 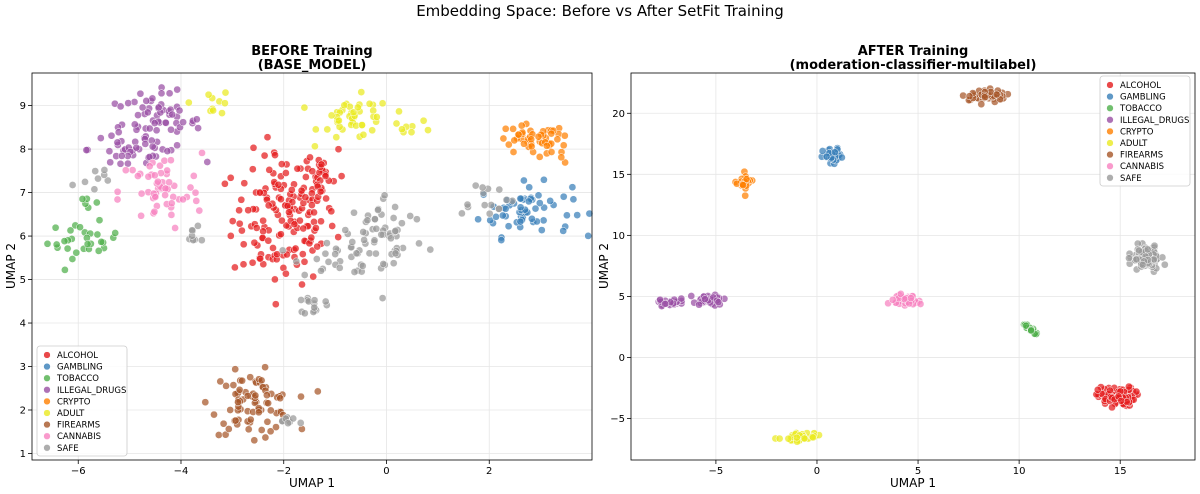 I want to click on x-tick-label: −6, so click(x=78, y=471).